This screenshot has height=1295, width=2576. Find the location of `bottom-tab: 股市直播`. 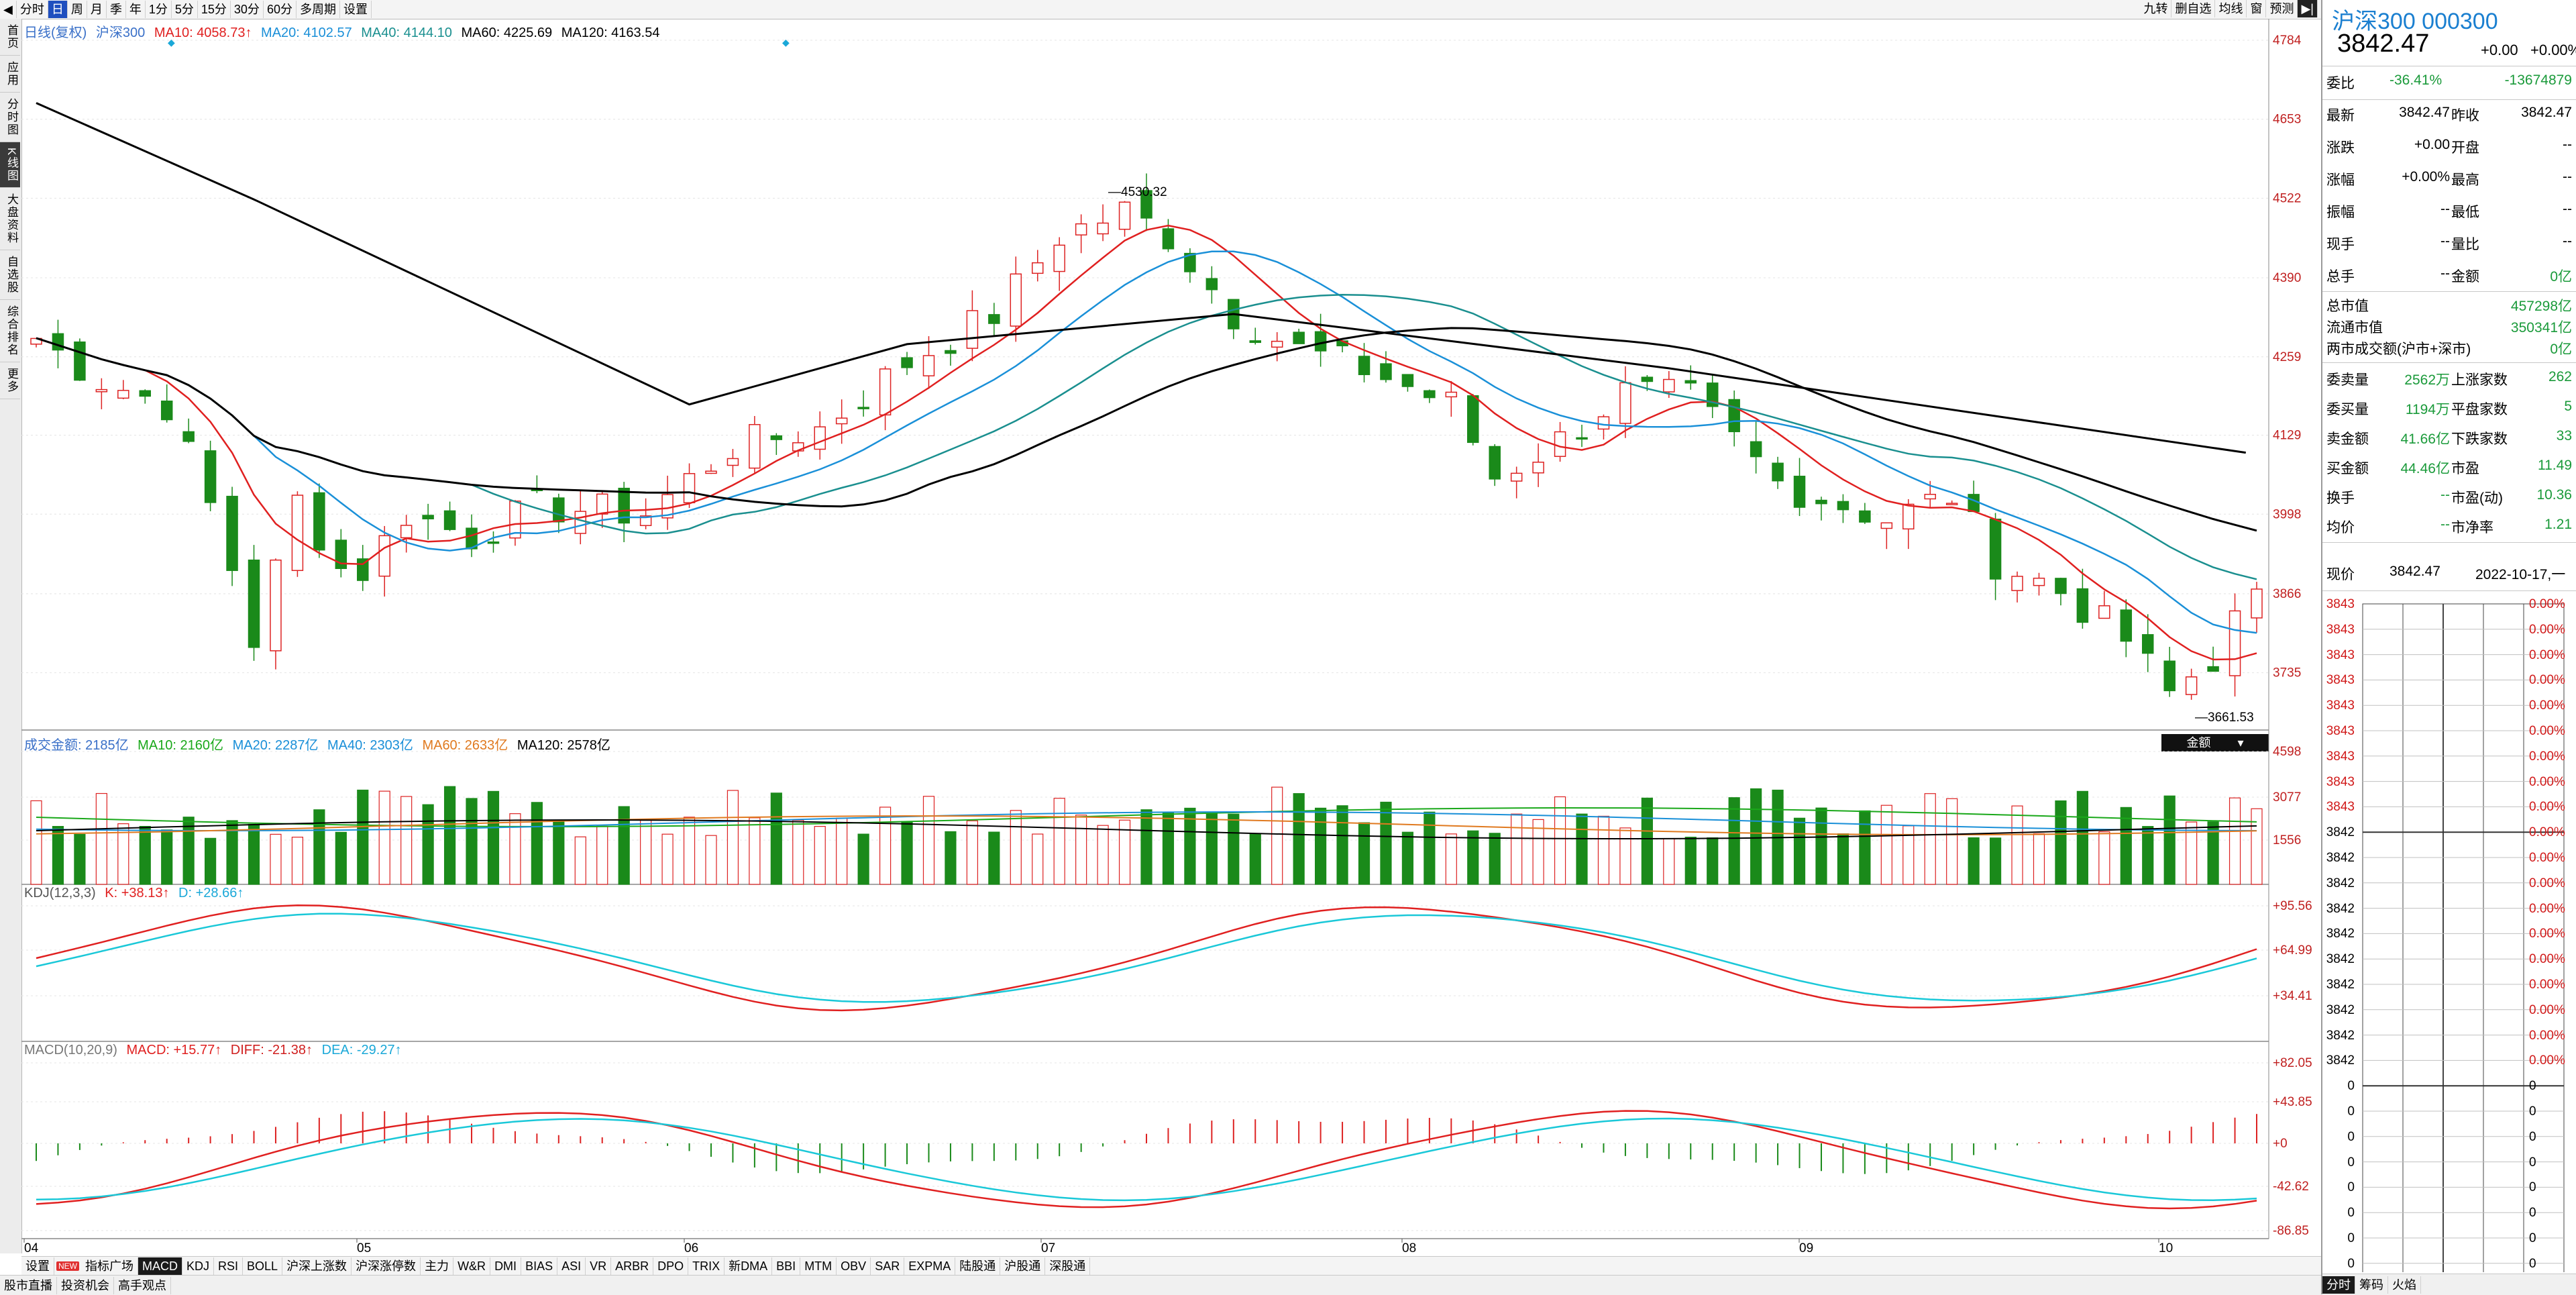

bottom-tab: 股市直播 is located at coordinates (28, 1285).